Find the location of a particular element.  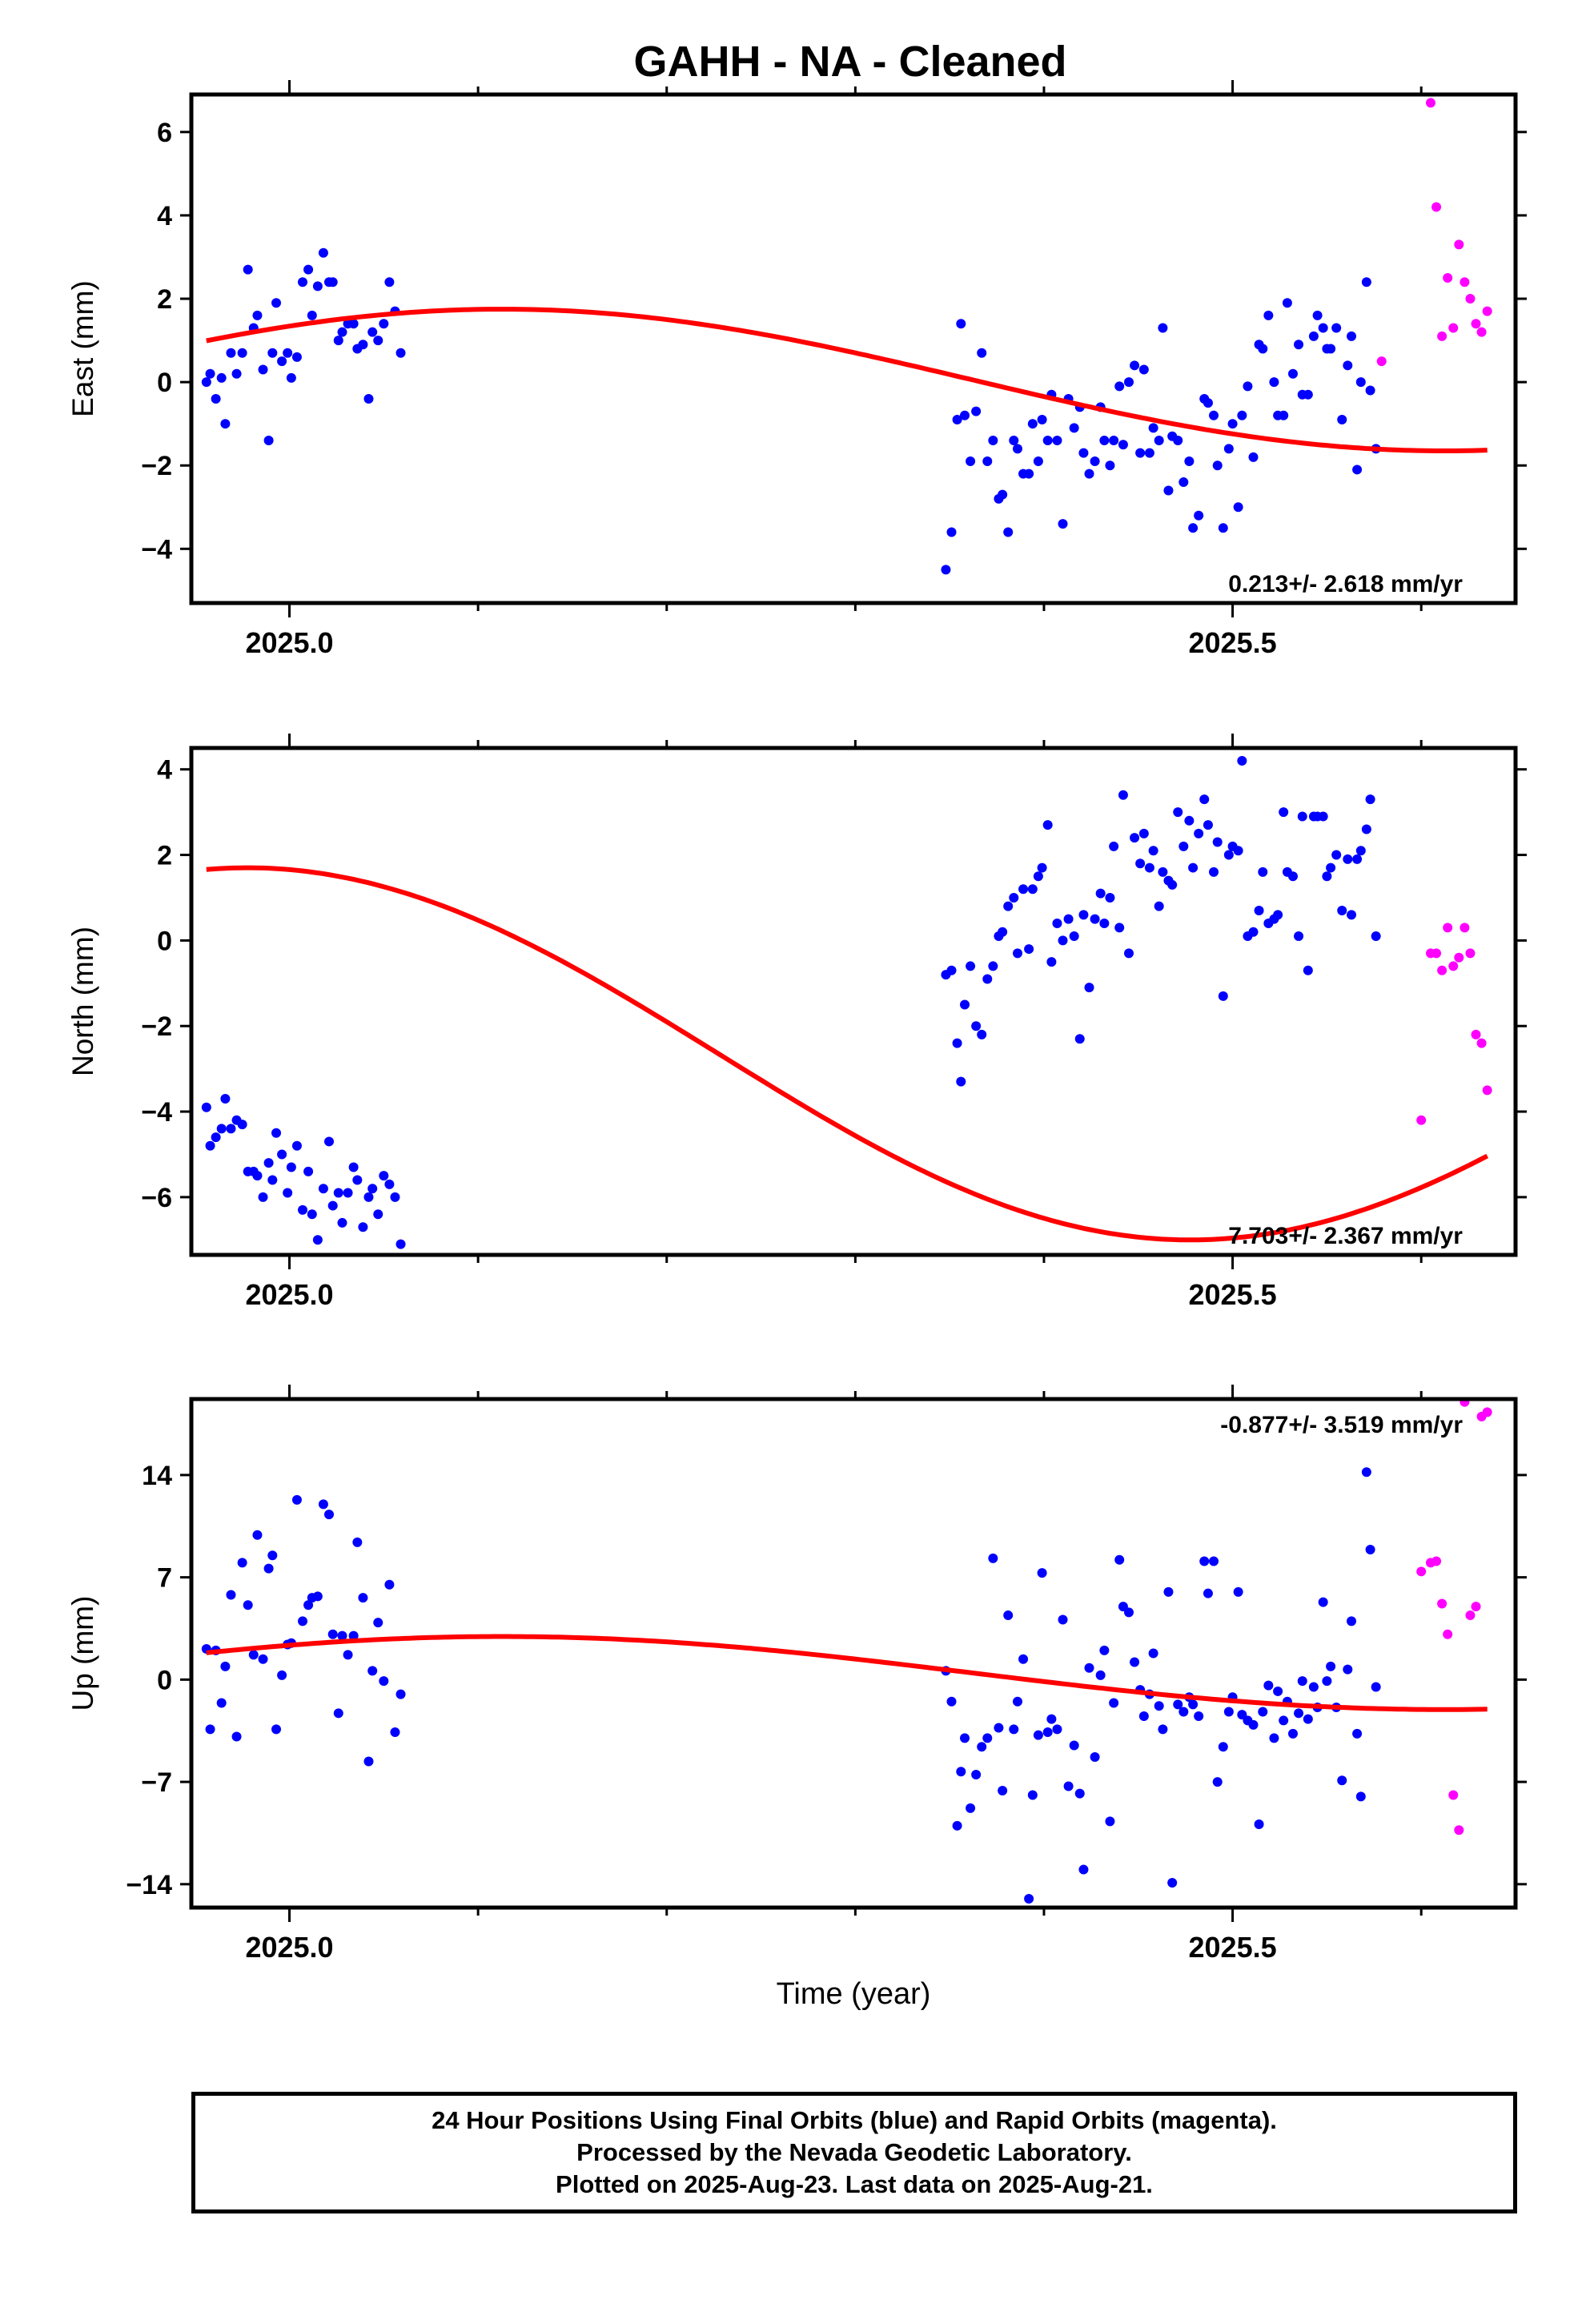

y-axis-label: Up (mm) is located at coordinates (82, 1653).